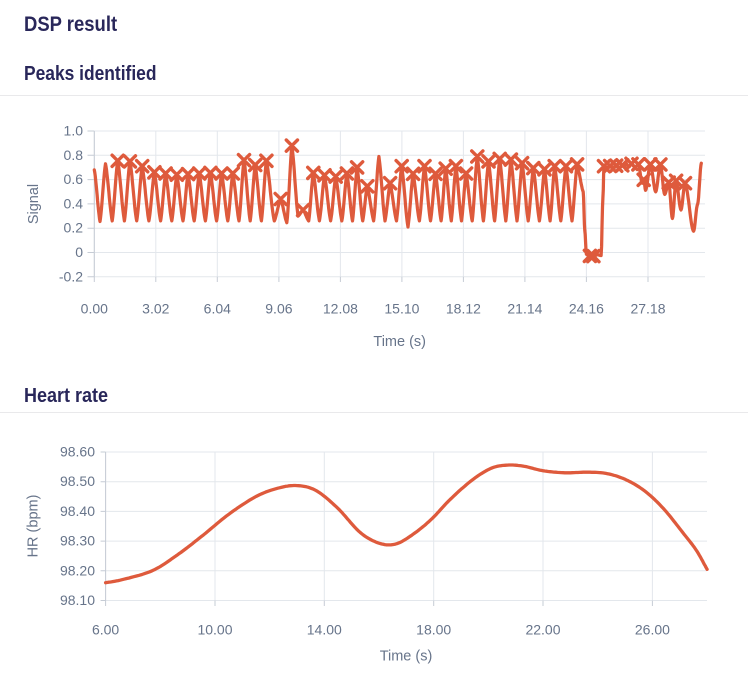  I want to click on svg-text: 15.10, so click(401, 309).